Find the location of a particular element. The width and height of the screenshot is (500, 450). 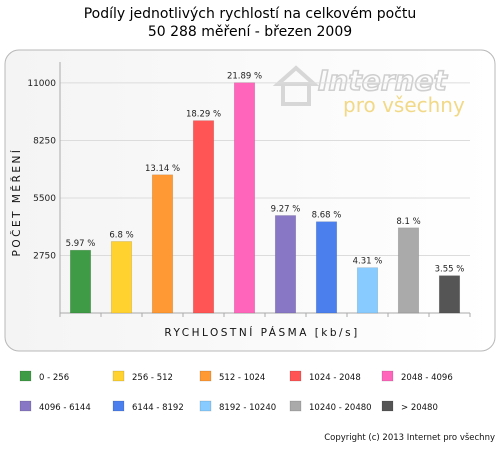

data-label: 8.68 % is located at coordinates (327, 216).